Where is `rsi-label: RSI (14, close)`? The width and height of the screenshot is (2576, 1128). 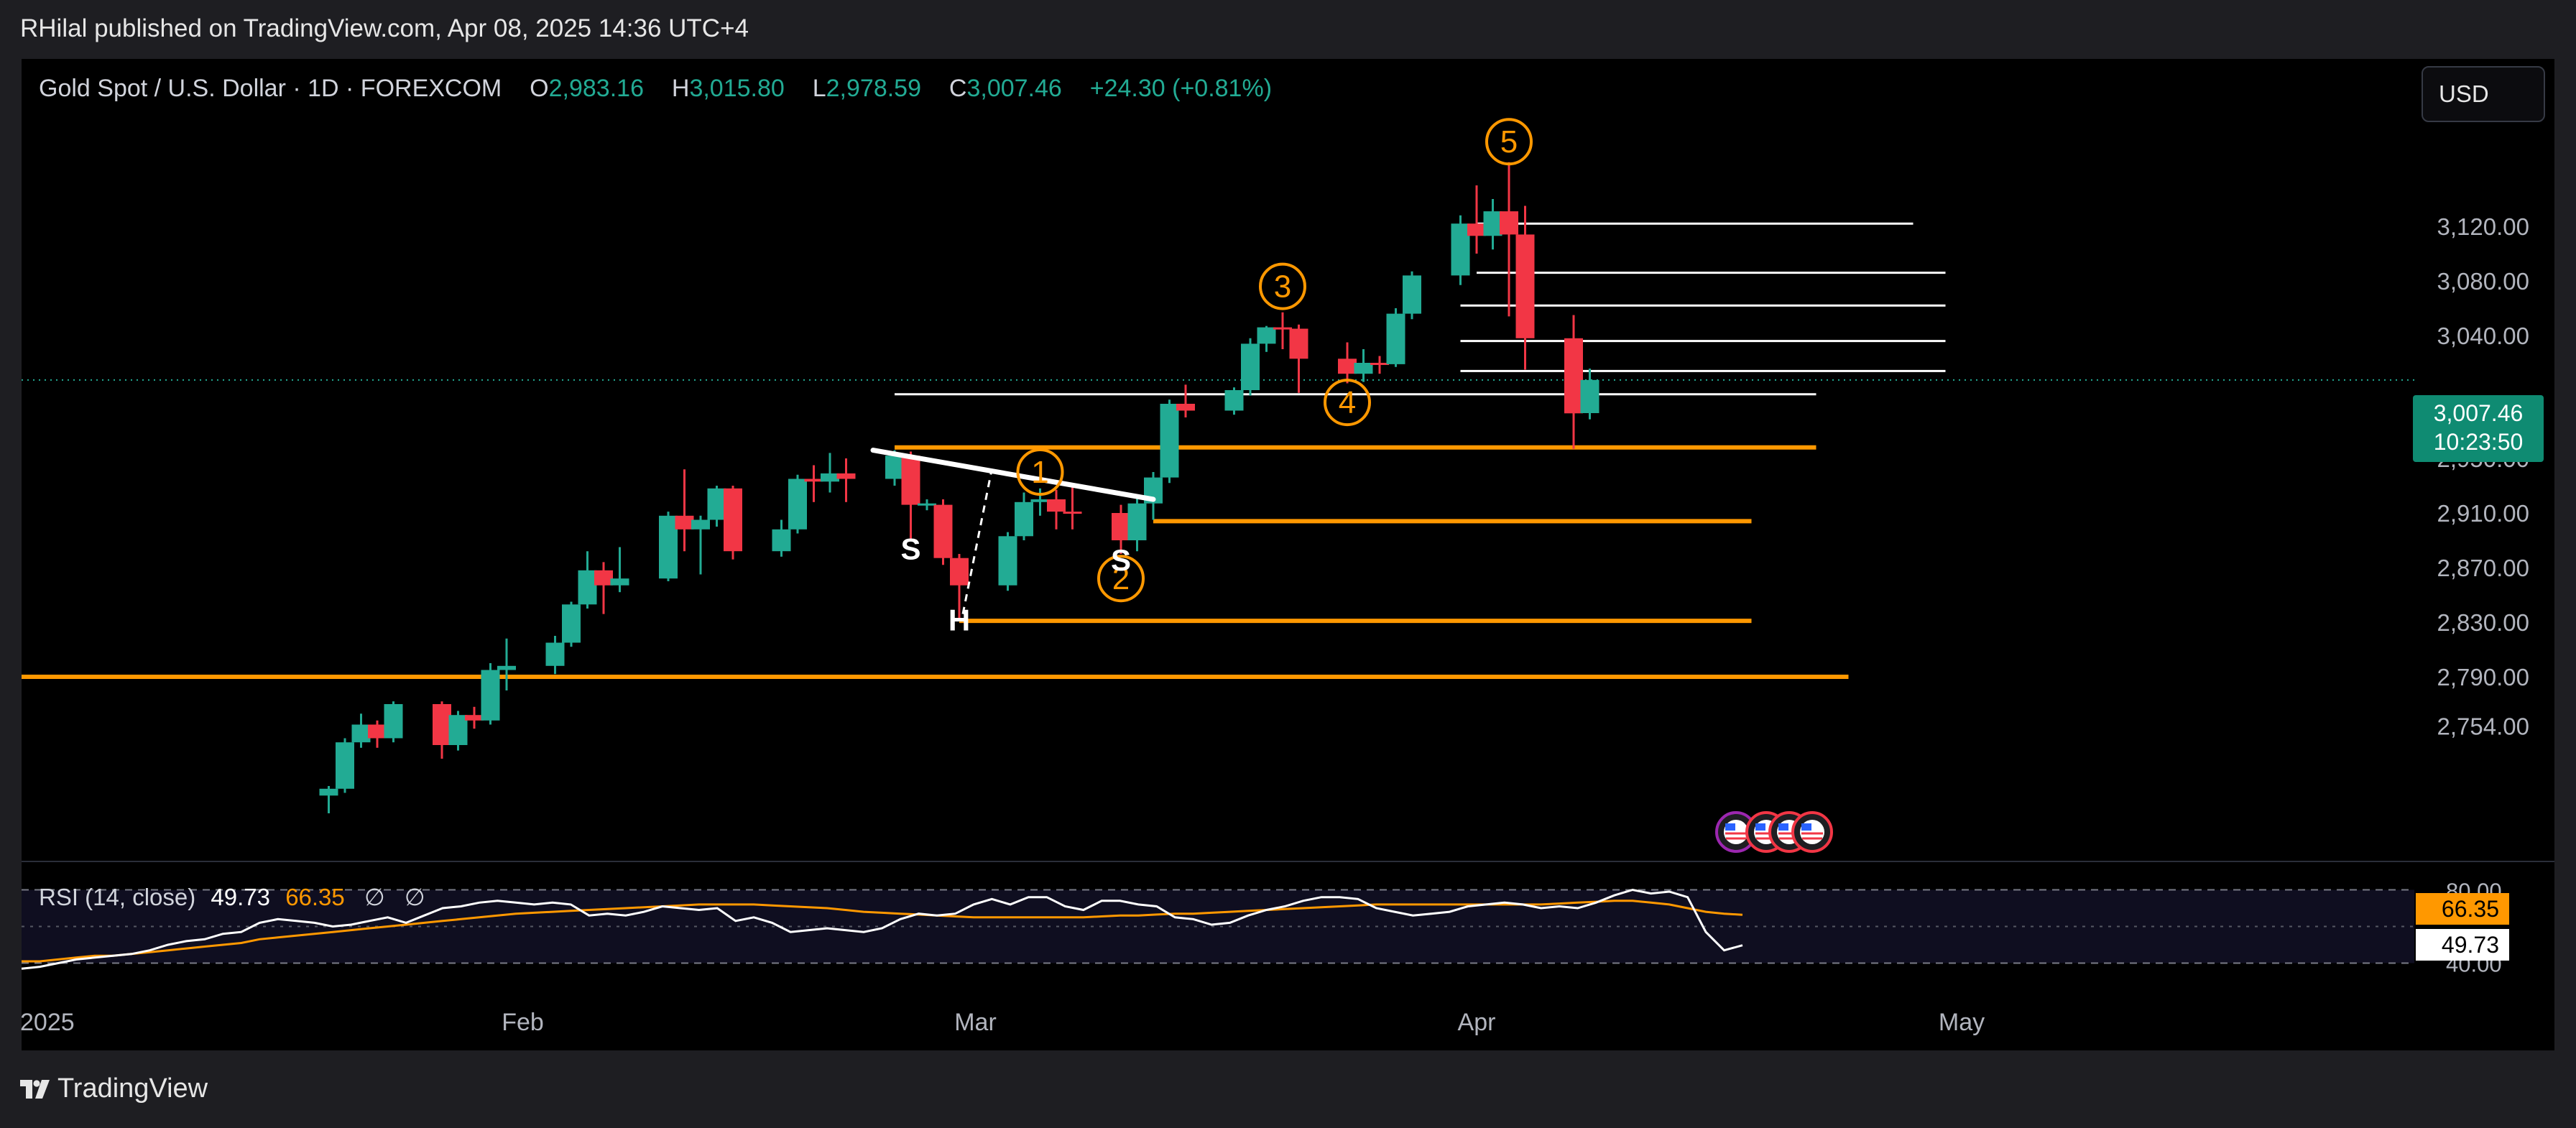 rsi-label: RSI (14, close) is located at coordinates (117, 897).